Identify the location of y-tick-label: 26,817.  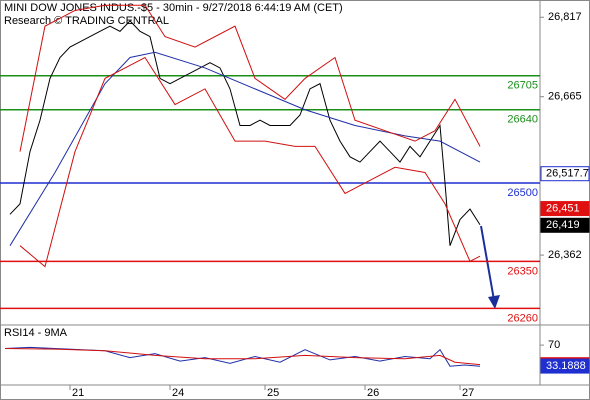
(565, 17).